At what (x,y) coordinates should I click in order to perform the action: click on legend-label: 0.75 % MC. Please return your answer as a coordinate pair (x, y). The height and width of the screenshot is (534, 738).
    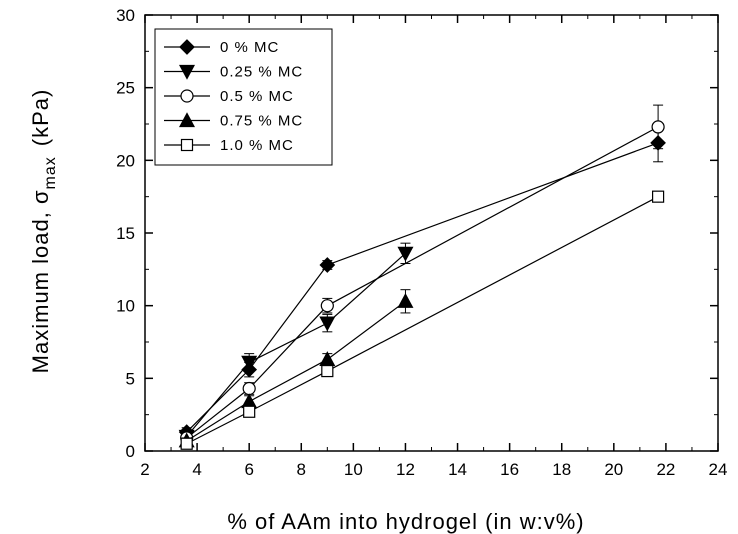
    Looking at the image, I should click on (261, 121).